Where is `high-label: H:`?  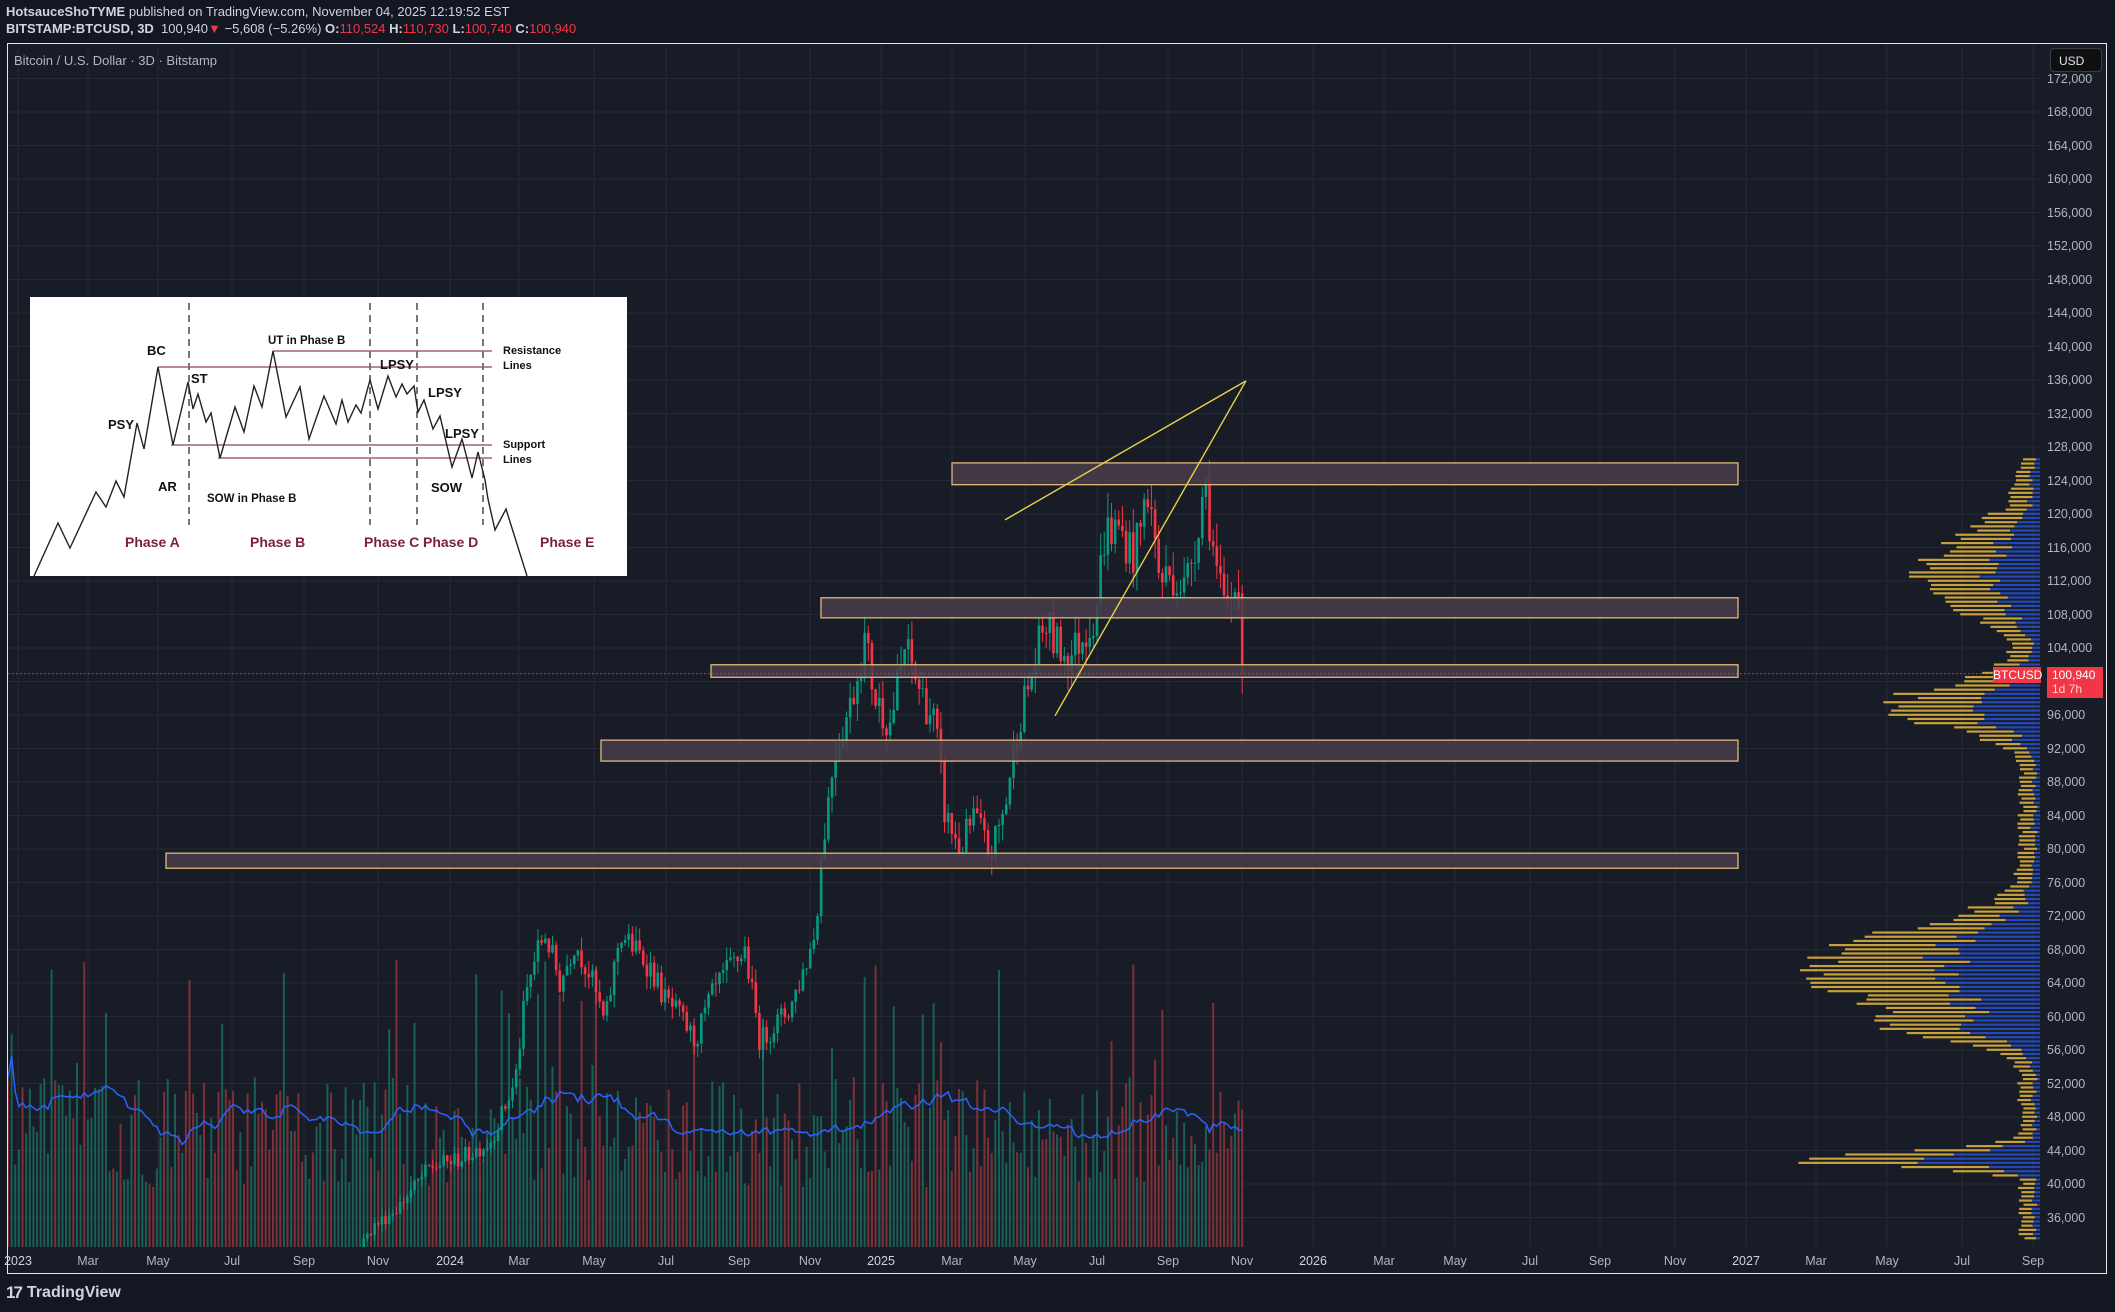 high-label: H: is located at coordinates (396, 28).